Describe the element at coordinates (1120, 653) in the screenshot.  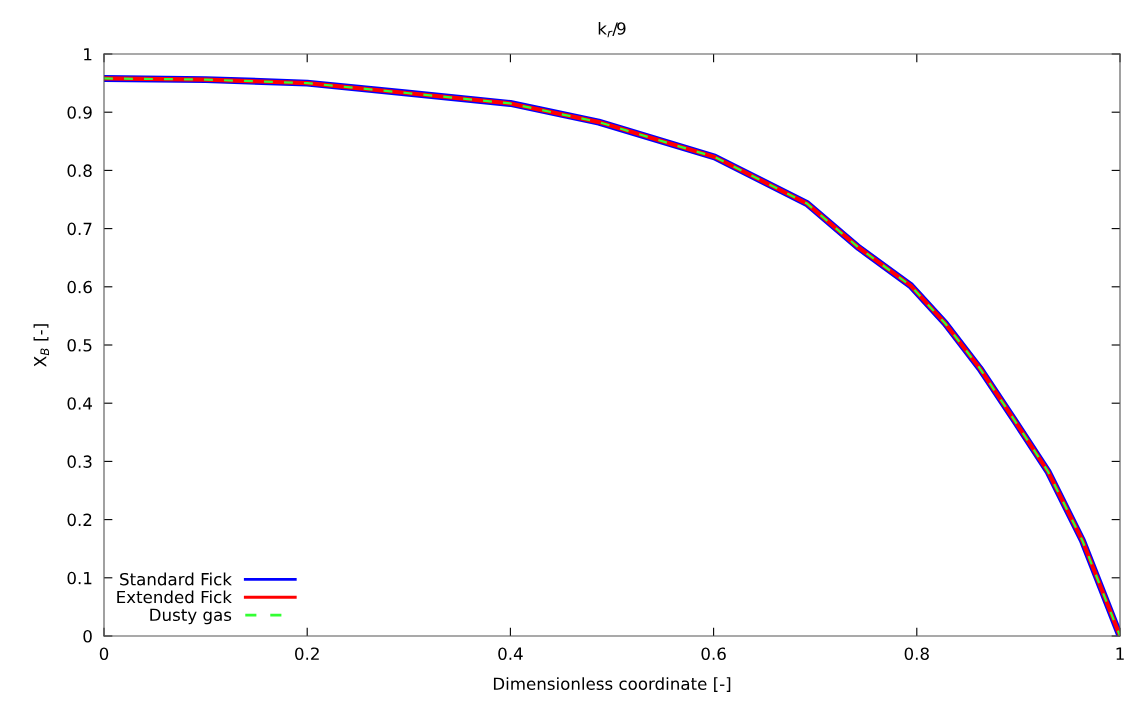
I see `x-tick-label: 1` at that location.